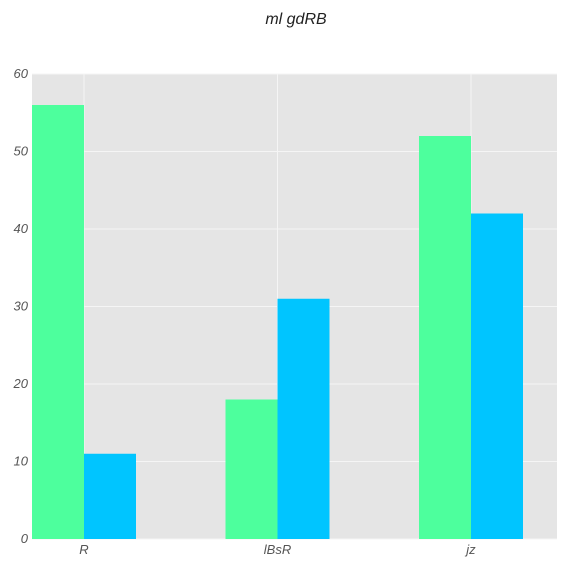 The image size is (568, 568). I want to click on y-tick-label: 60, so click(21, 73).